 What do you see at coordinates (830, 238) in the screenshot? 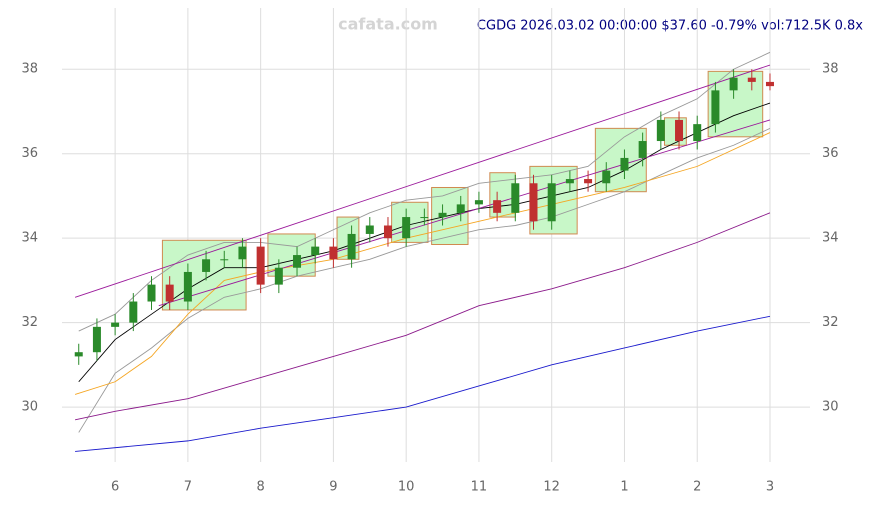
I see `y-tick-label-right: 34` at bounding box center [830, 238].